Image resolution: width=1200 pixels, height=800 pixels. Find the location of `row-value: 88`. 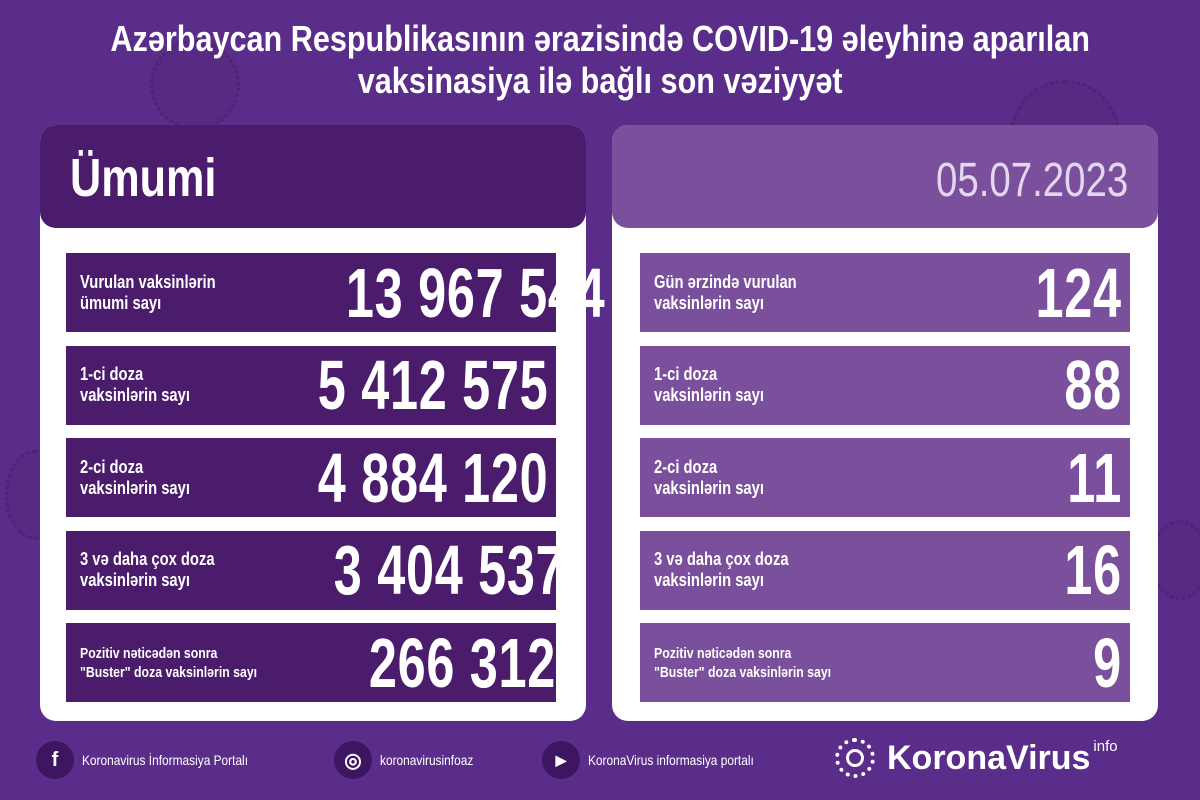

row-value: 88 is located at coordinates (1093, 385).